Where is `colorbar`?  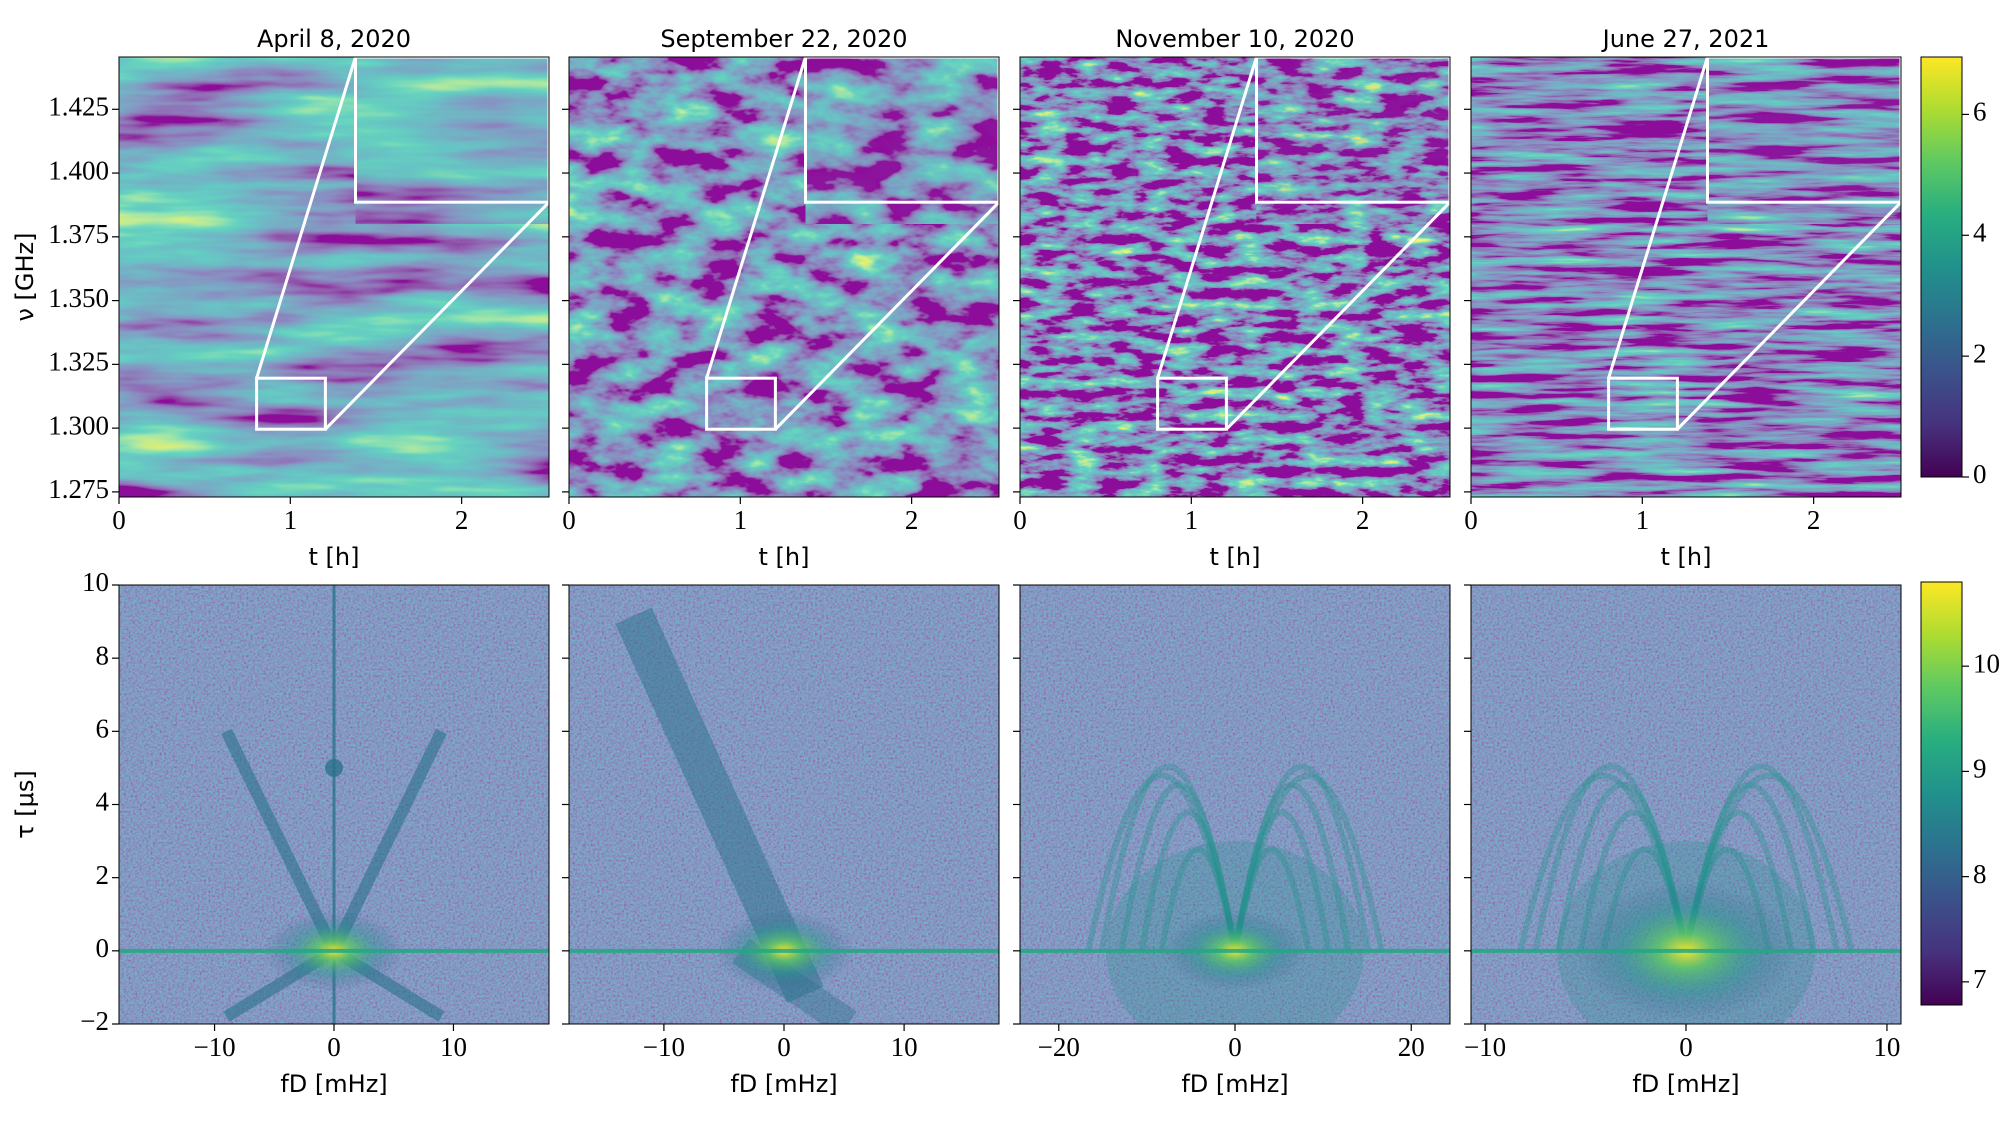
colorbar is located at coordinates (1941, 267).